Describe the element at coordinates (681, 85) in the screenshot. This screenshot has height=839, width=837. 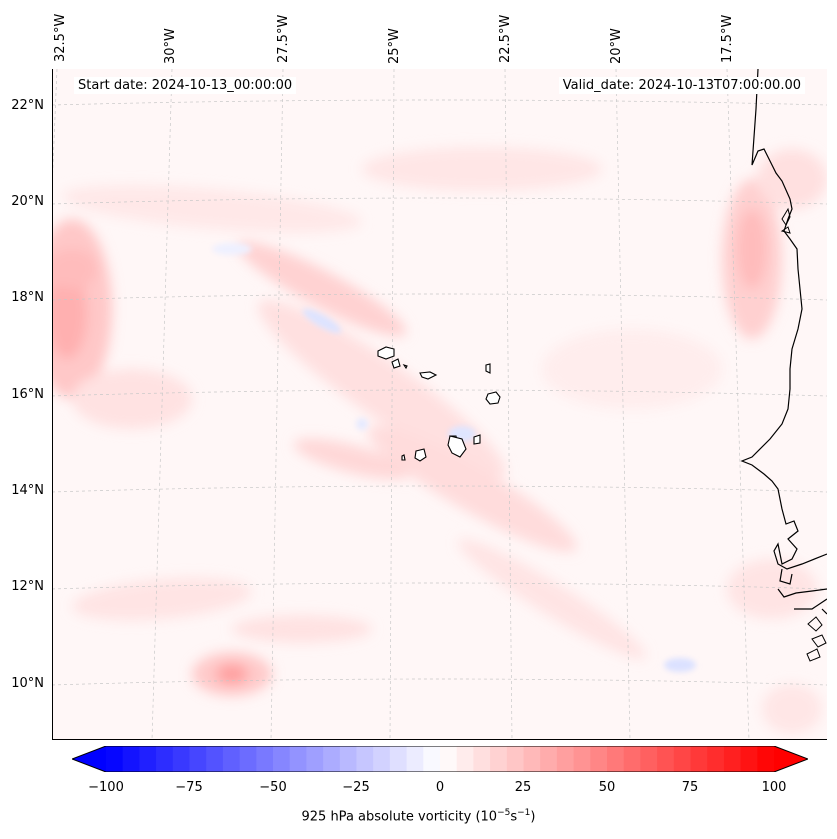
I see `valid-date-label: Valid_date: 2024-10-13T07:00:00.00` at that location.